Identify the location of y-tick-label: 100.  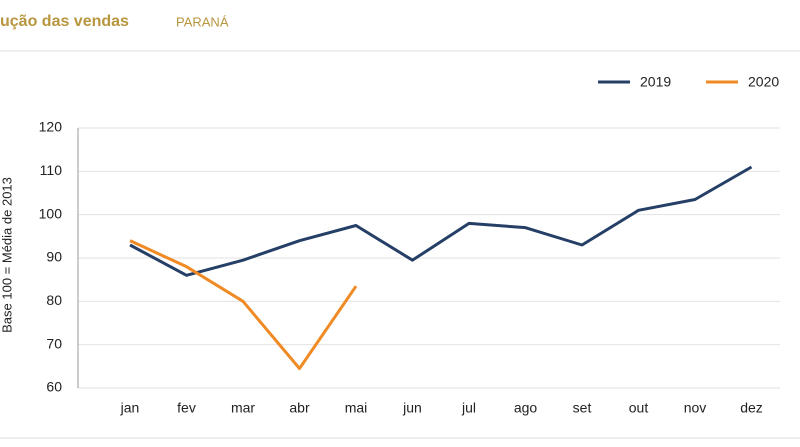
(51, 213).